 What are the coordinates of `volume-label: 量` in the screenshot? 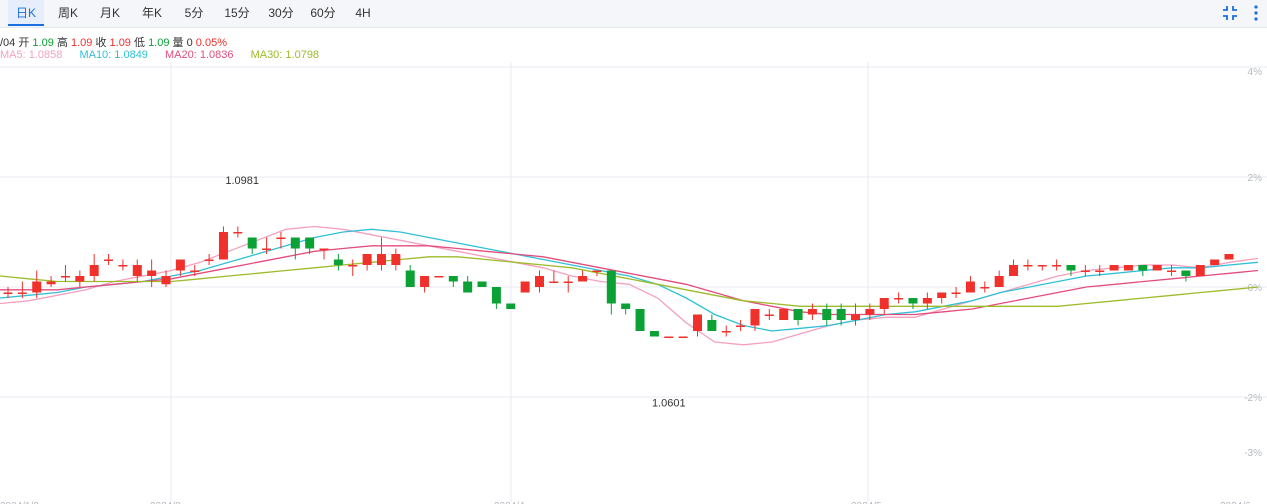 It's located at (178, 43).